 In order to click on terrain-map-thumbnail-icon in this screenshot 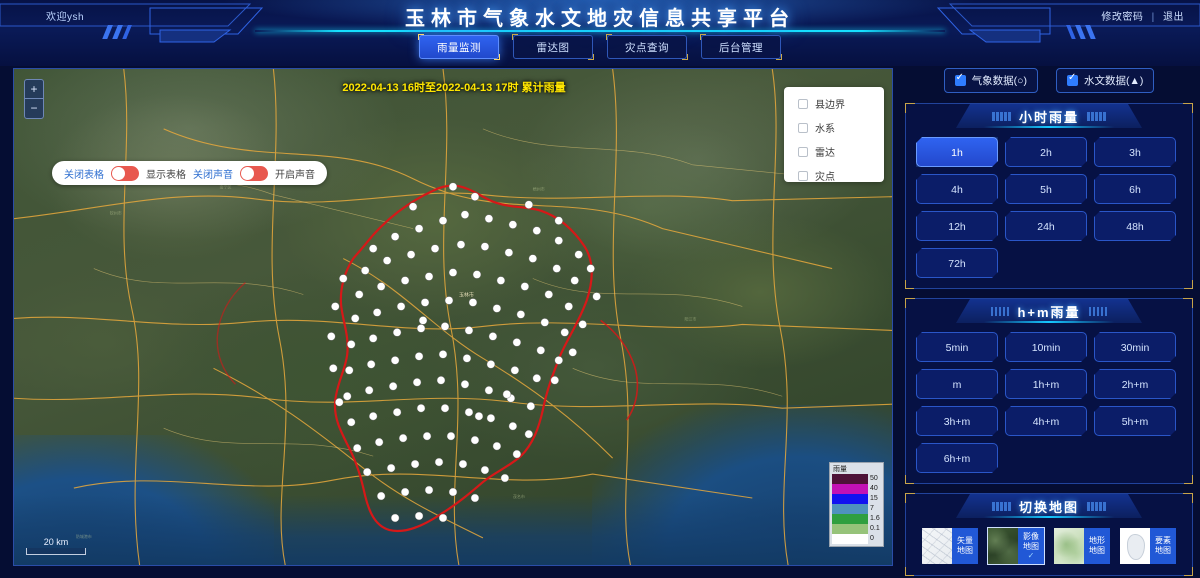, I will do `click(1069, 546)`.